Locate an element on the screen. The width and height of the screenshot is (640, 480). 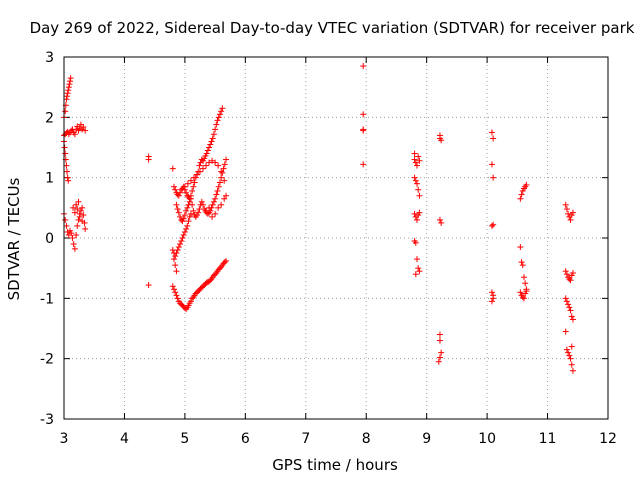
x-tick-label: 7 is located at coordinates (305, 439).